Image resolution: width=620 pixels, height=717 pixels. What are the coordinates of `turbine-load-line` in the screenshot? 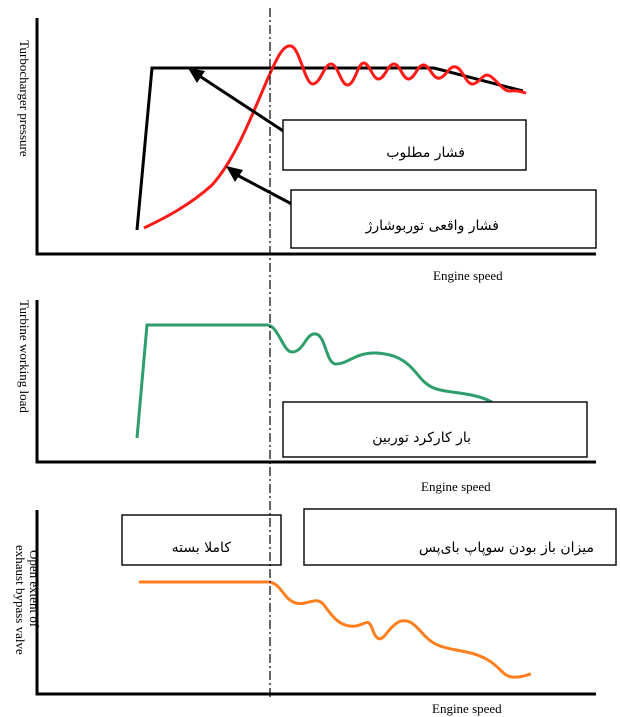 It's located at (314, 381).